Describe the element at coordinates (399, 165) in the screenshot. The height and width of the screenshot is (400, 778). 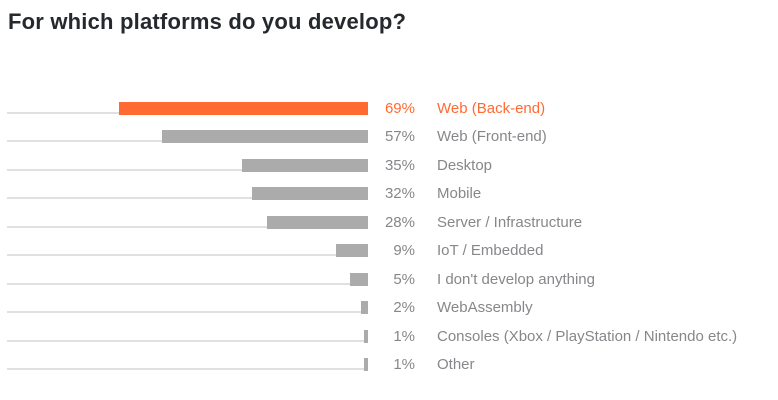
I see `value-label: 35%` at that location.